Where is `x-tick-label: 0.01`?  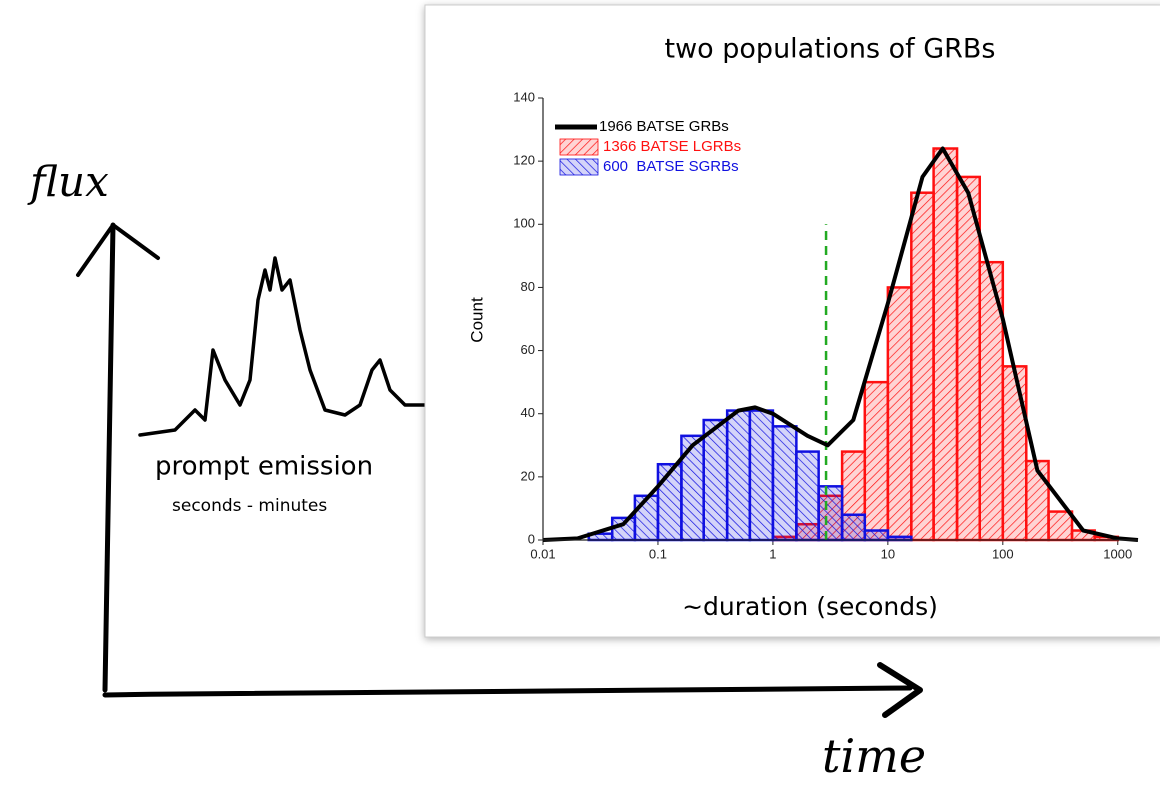 x-tick-label: 0.01 is located at coordinates (542, 553).